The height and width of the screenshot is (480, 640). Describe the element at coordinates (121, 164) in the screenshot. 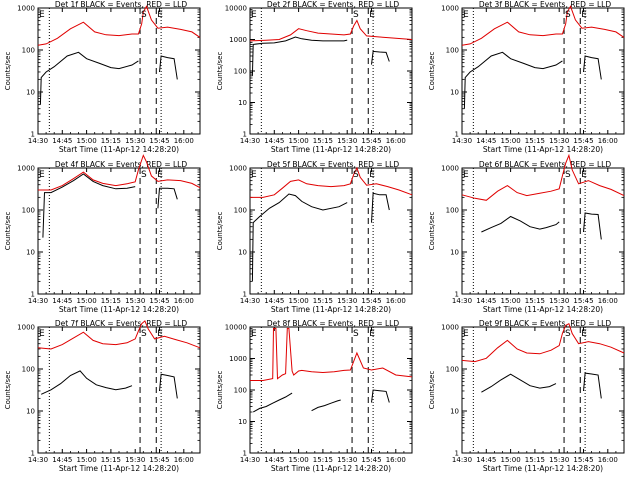

I see `chart-title: Det 4f BLACK = Events, RED = LLD` at that location.